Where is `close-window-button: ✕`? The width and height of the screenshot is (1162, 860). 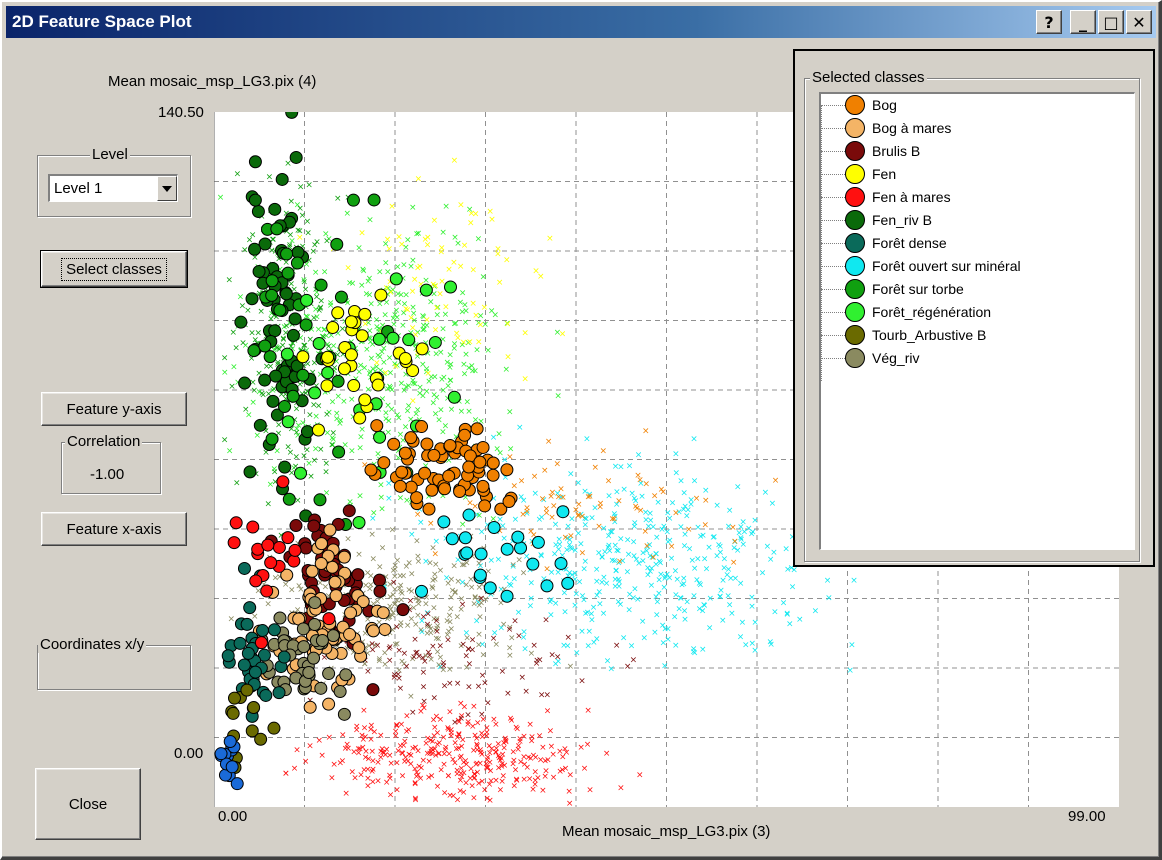
close-window-button: ✕ is located at coordinates (1139, 22).